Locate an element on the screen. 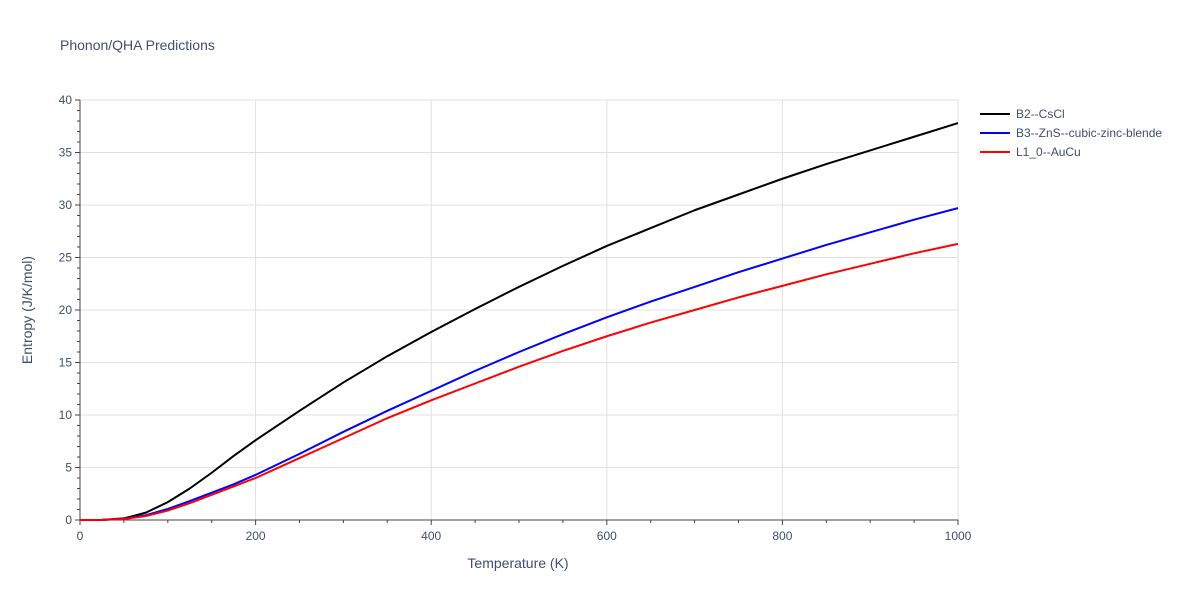 The width and height of the screenshot is (1200, 600). x-axis-title: Temperature (K) is located at coordinates (517, 563).